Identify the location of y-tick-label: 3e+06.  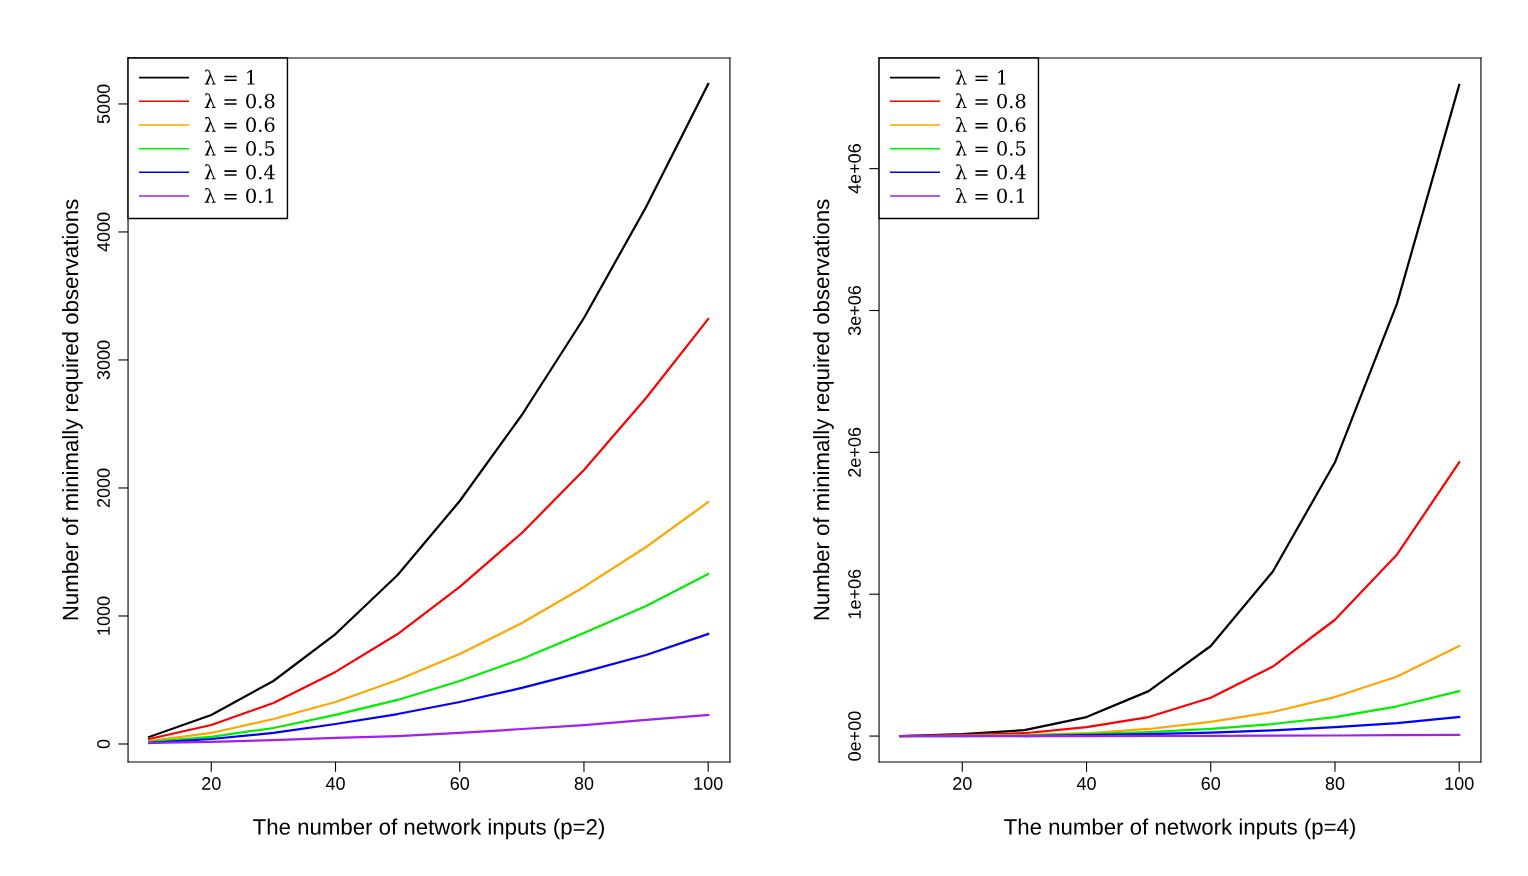
(854, 310).